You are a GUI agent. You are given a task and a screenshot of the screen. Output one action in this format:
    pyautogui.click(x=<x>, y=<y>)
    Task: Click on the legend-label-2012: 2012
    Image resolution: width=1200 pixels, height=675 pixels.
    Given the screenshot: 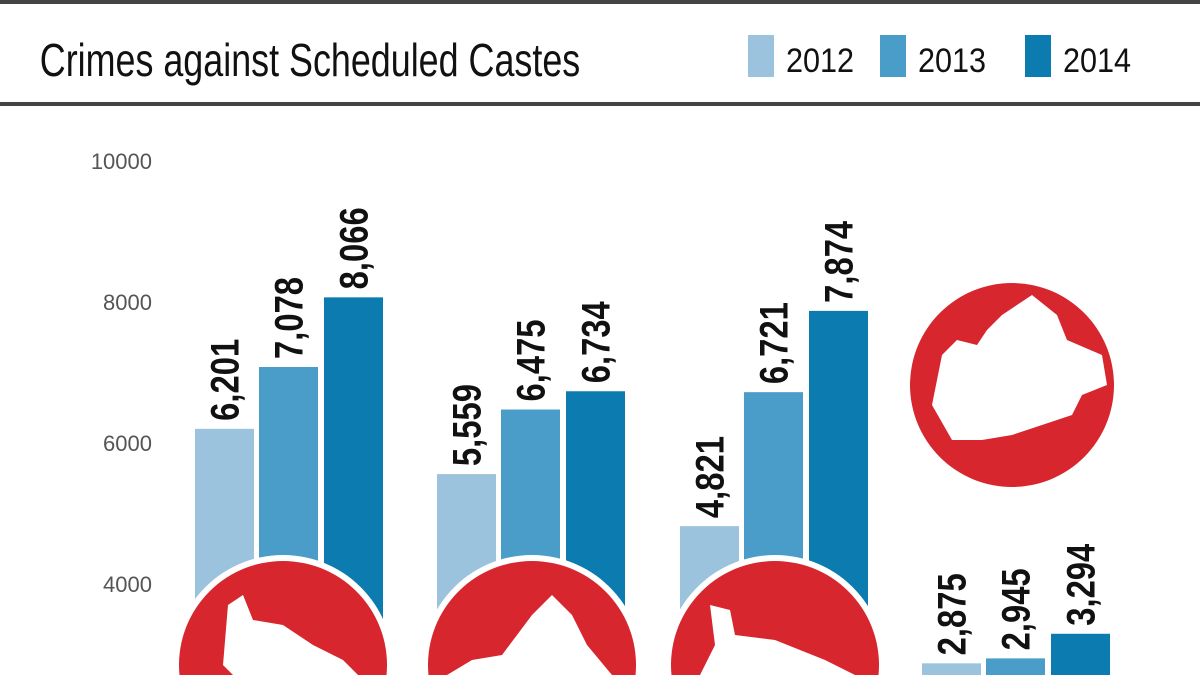 What is the action you would take?
    pyautogui.click(x=820, y=61)
    